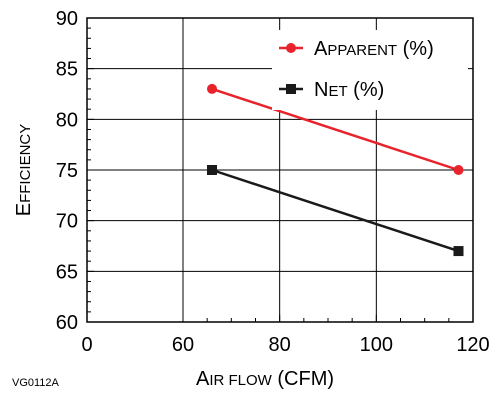  I want to click on legend-box, so click(370, 70).